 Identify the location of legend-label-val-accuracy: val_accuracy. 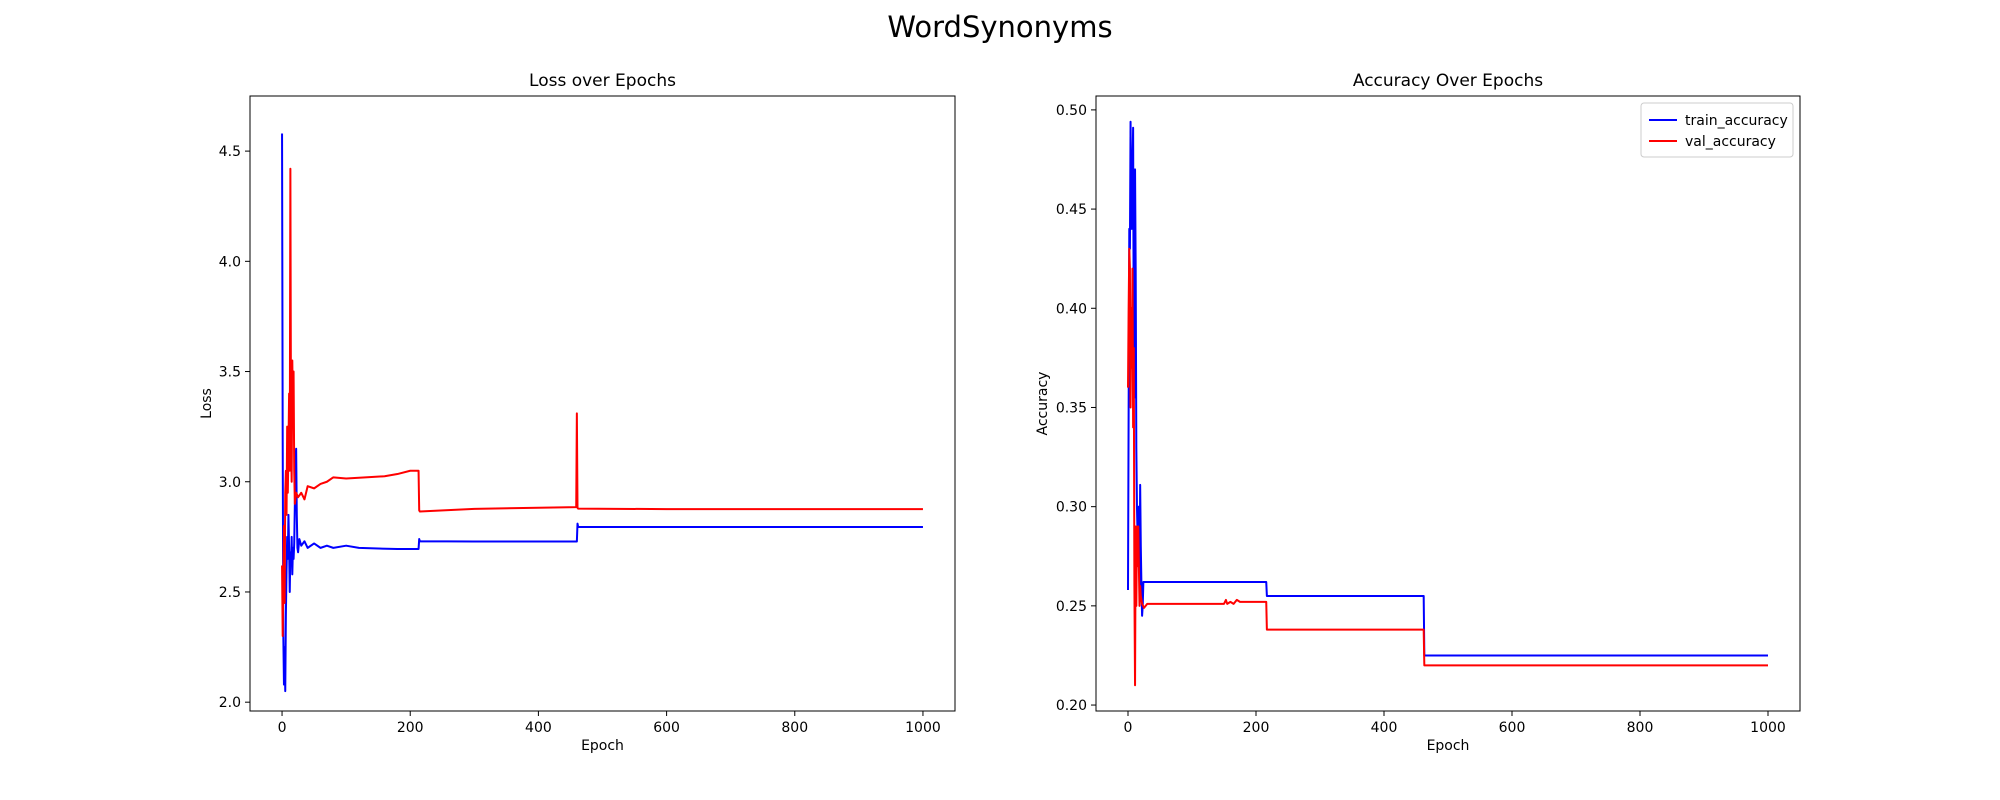
(1730, 142).